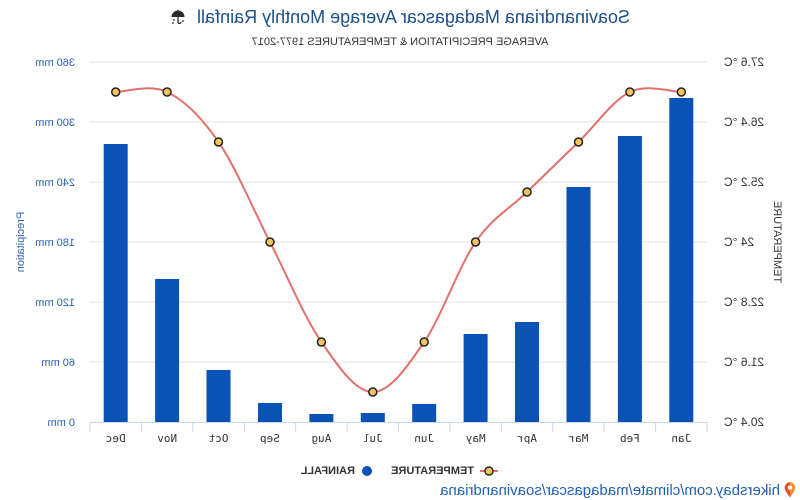 The height and width of the screenshot is (500, 800). Describe the element at coordinates (62, 423) in the screenshot. I see `precipitation-tick-label: 0 mm` at that location.